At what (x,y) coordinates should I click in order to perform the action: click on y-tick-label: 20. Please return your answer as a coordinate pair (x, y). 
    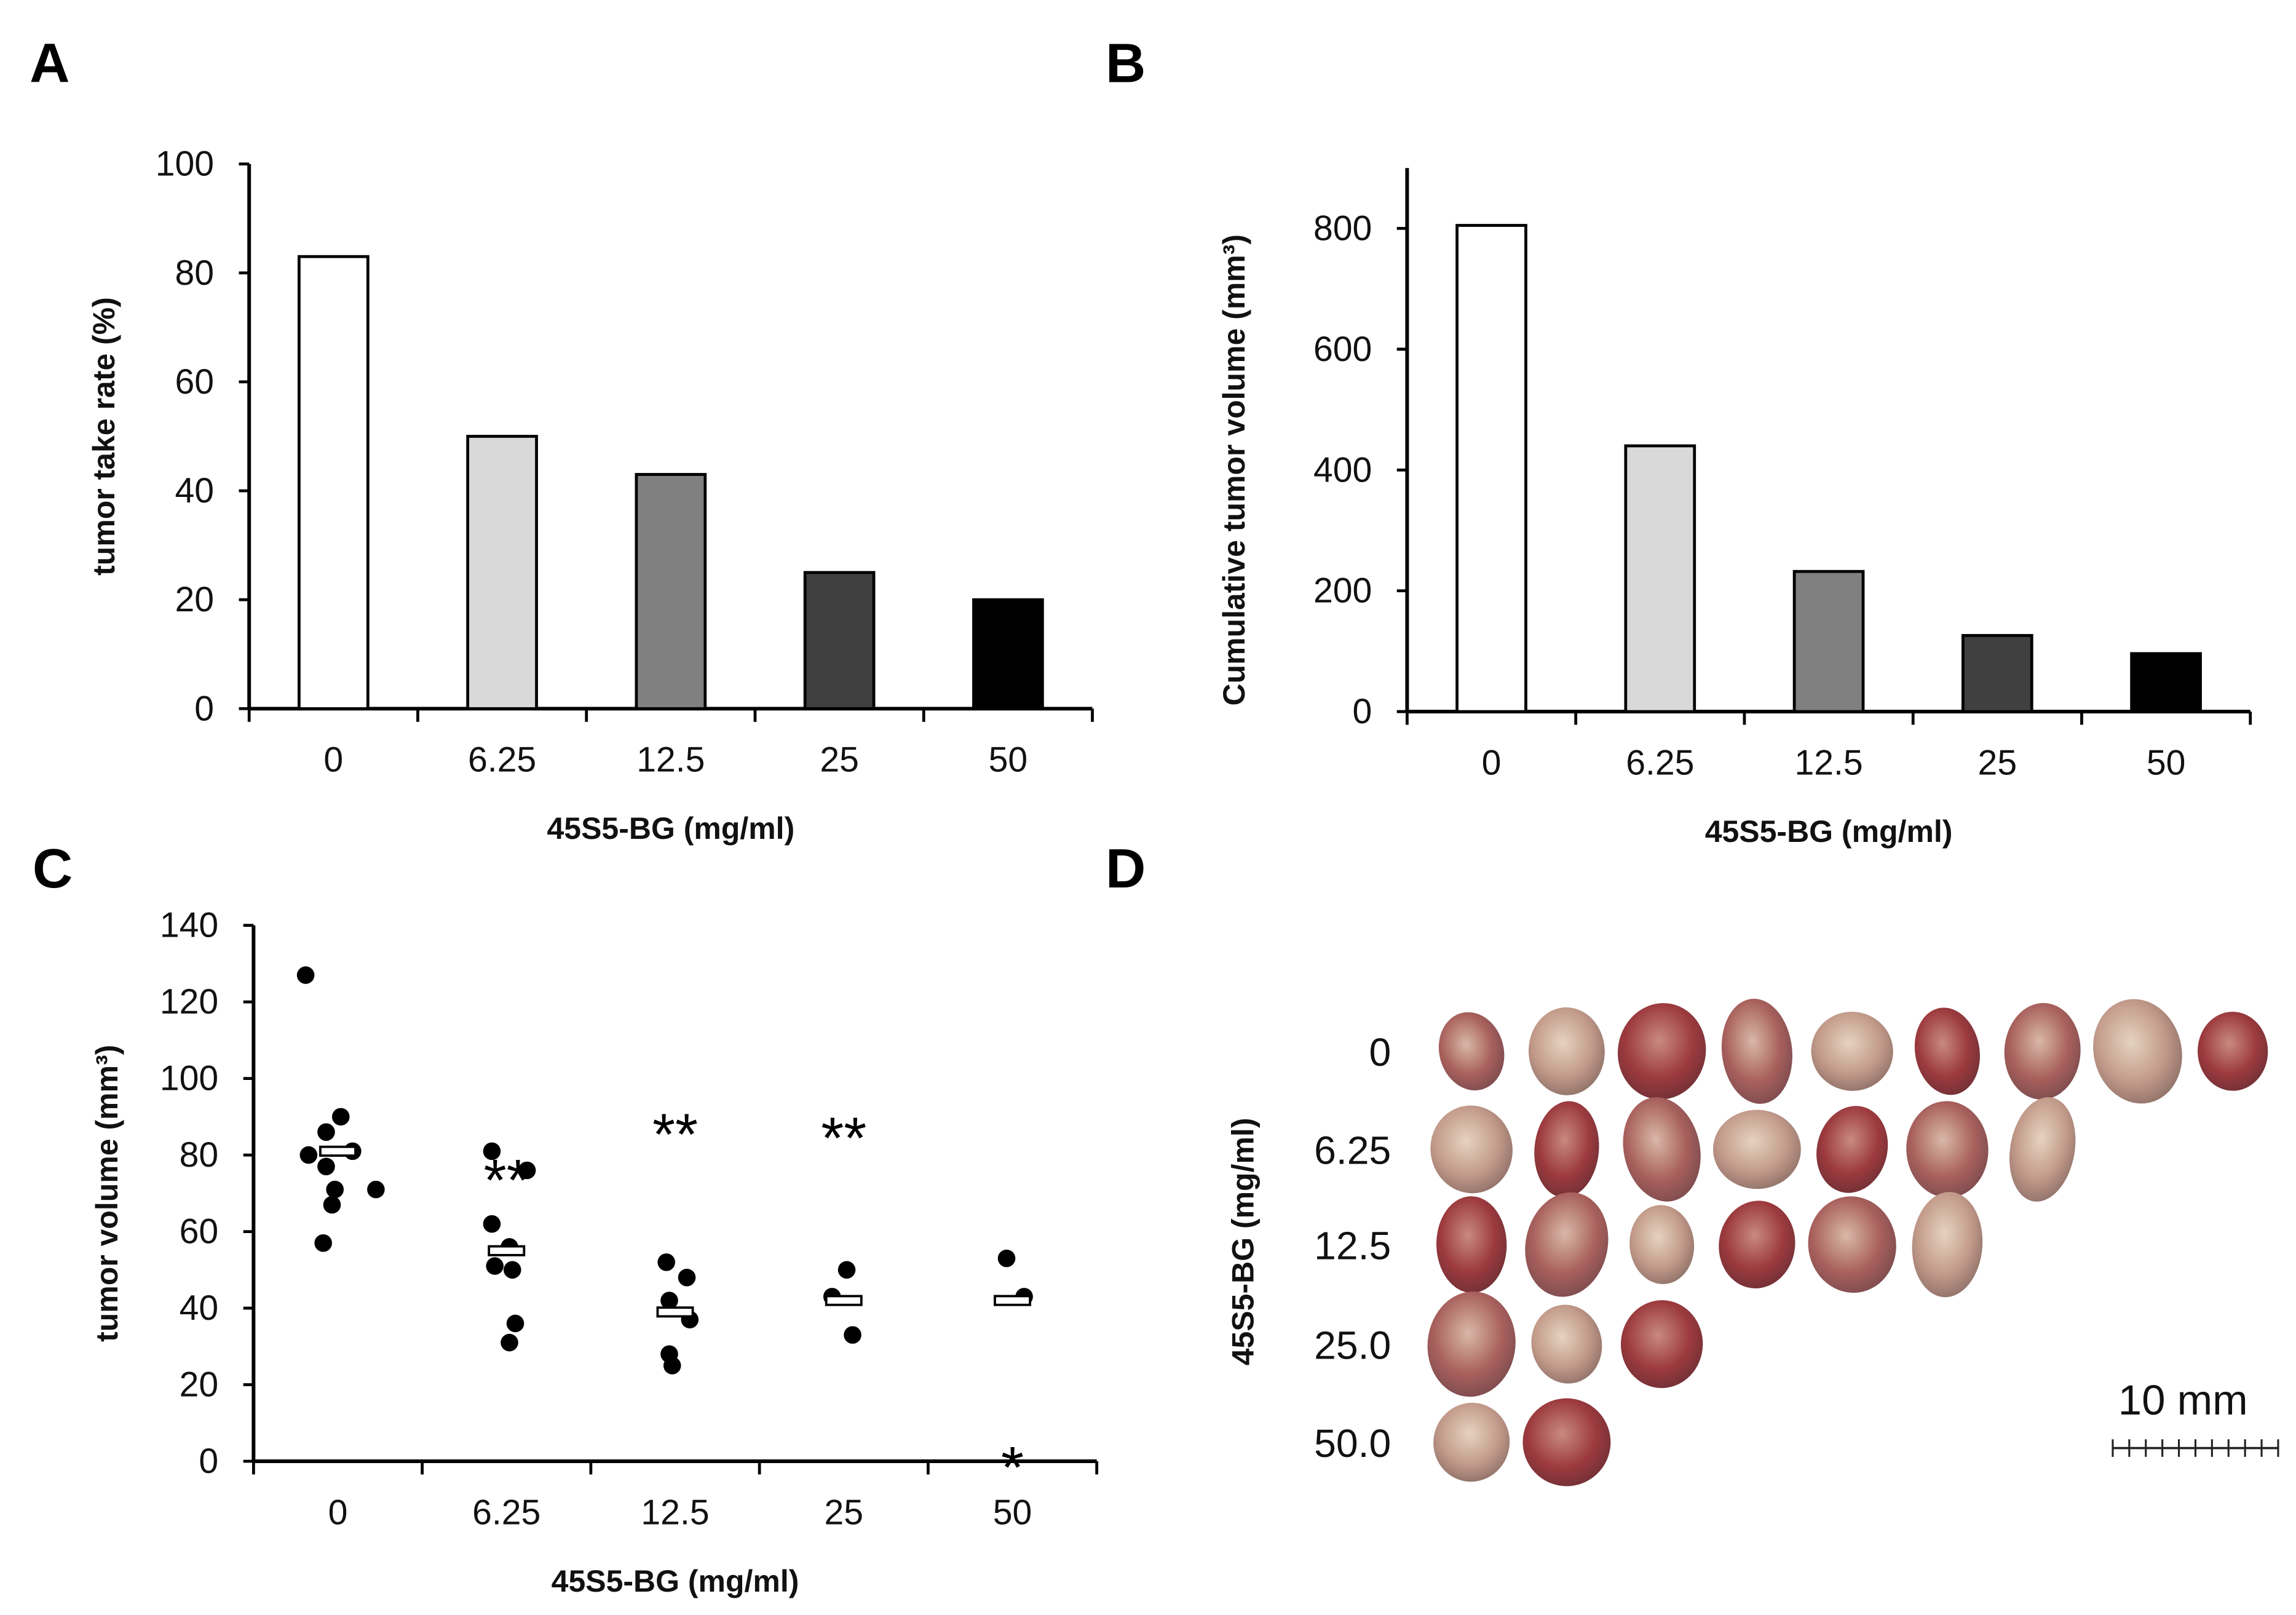
    Looking at the image, I should click on (199, 1385).